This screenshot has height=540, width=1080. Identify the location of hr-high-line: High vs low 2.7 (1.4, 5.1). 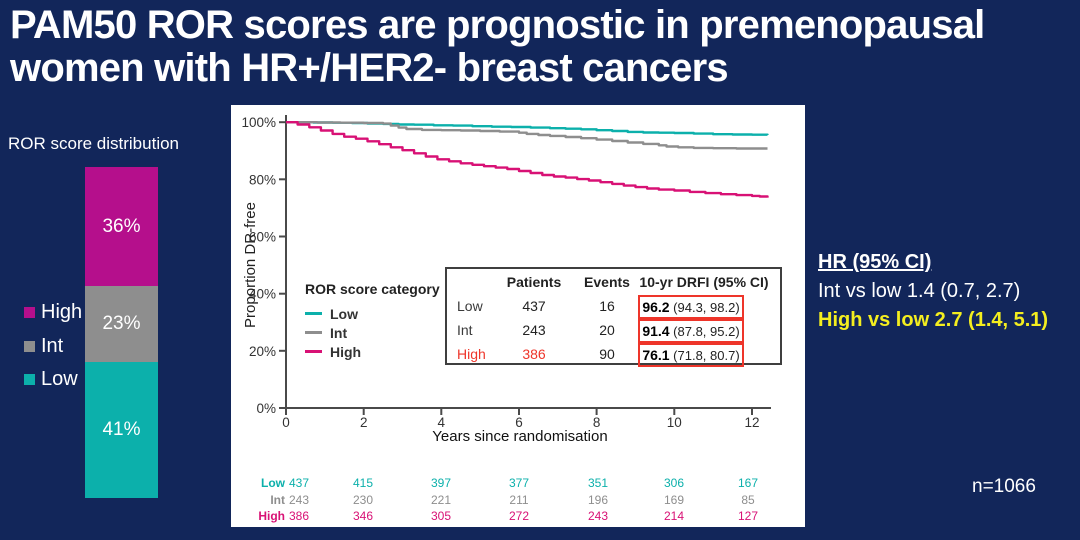
(933, 320).